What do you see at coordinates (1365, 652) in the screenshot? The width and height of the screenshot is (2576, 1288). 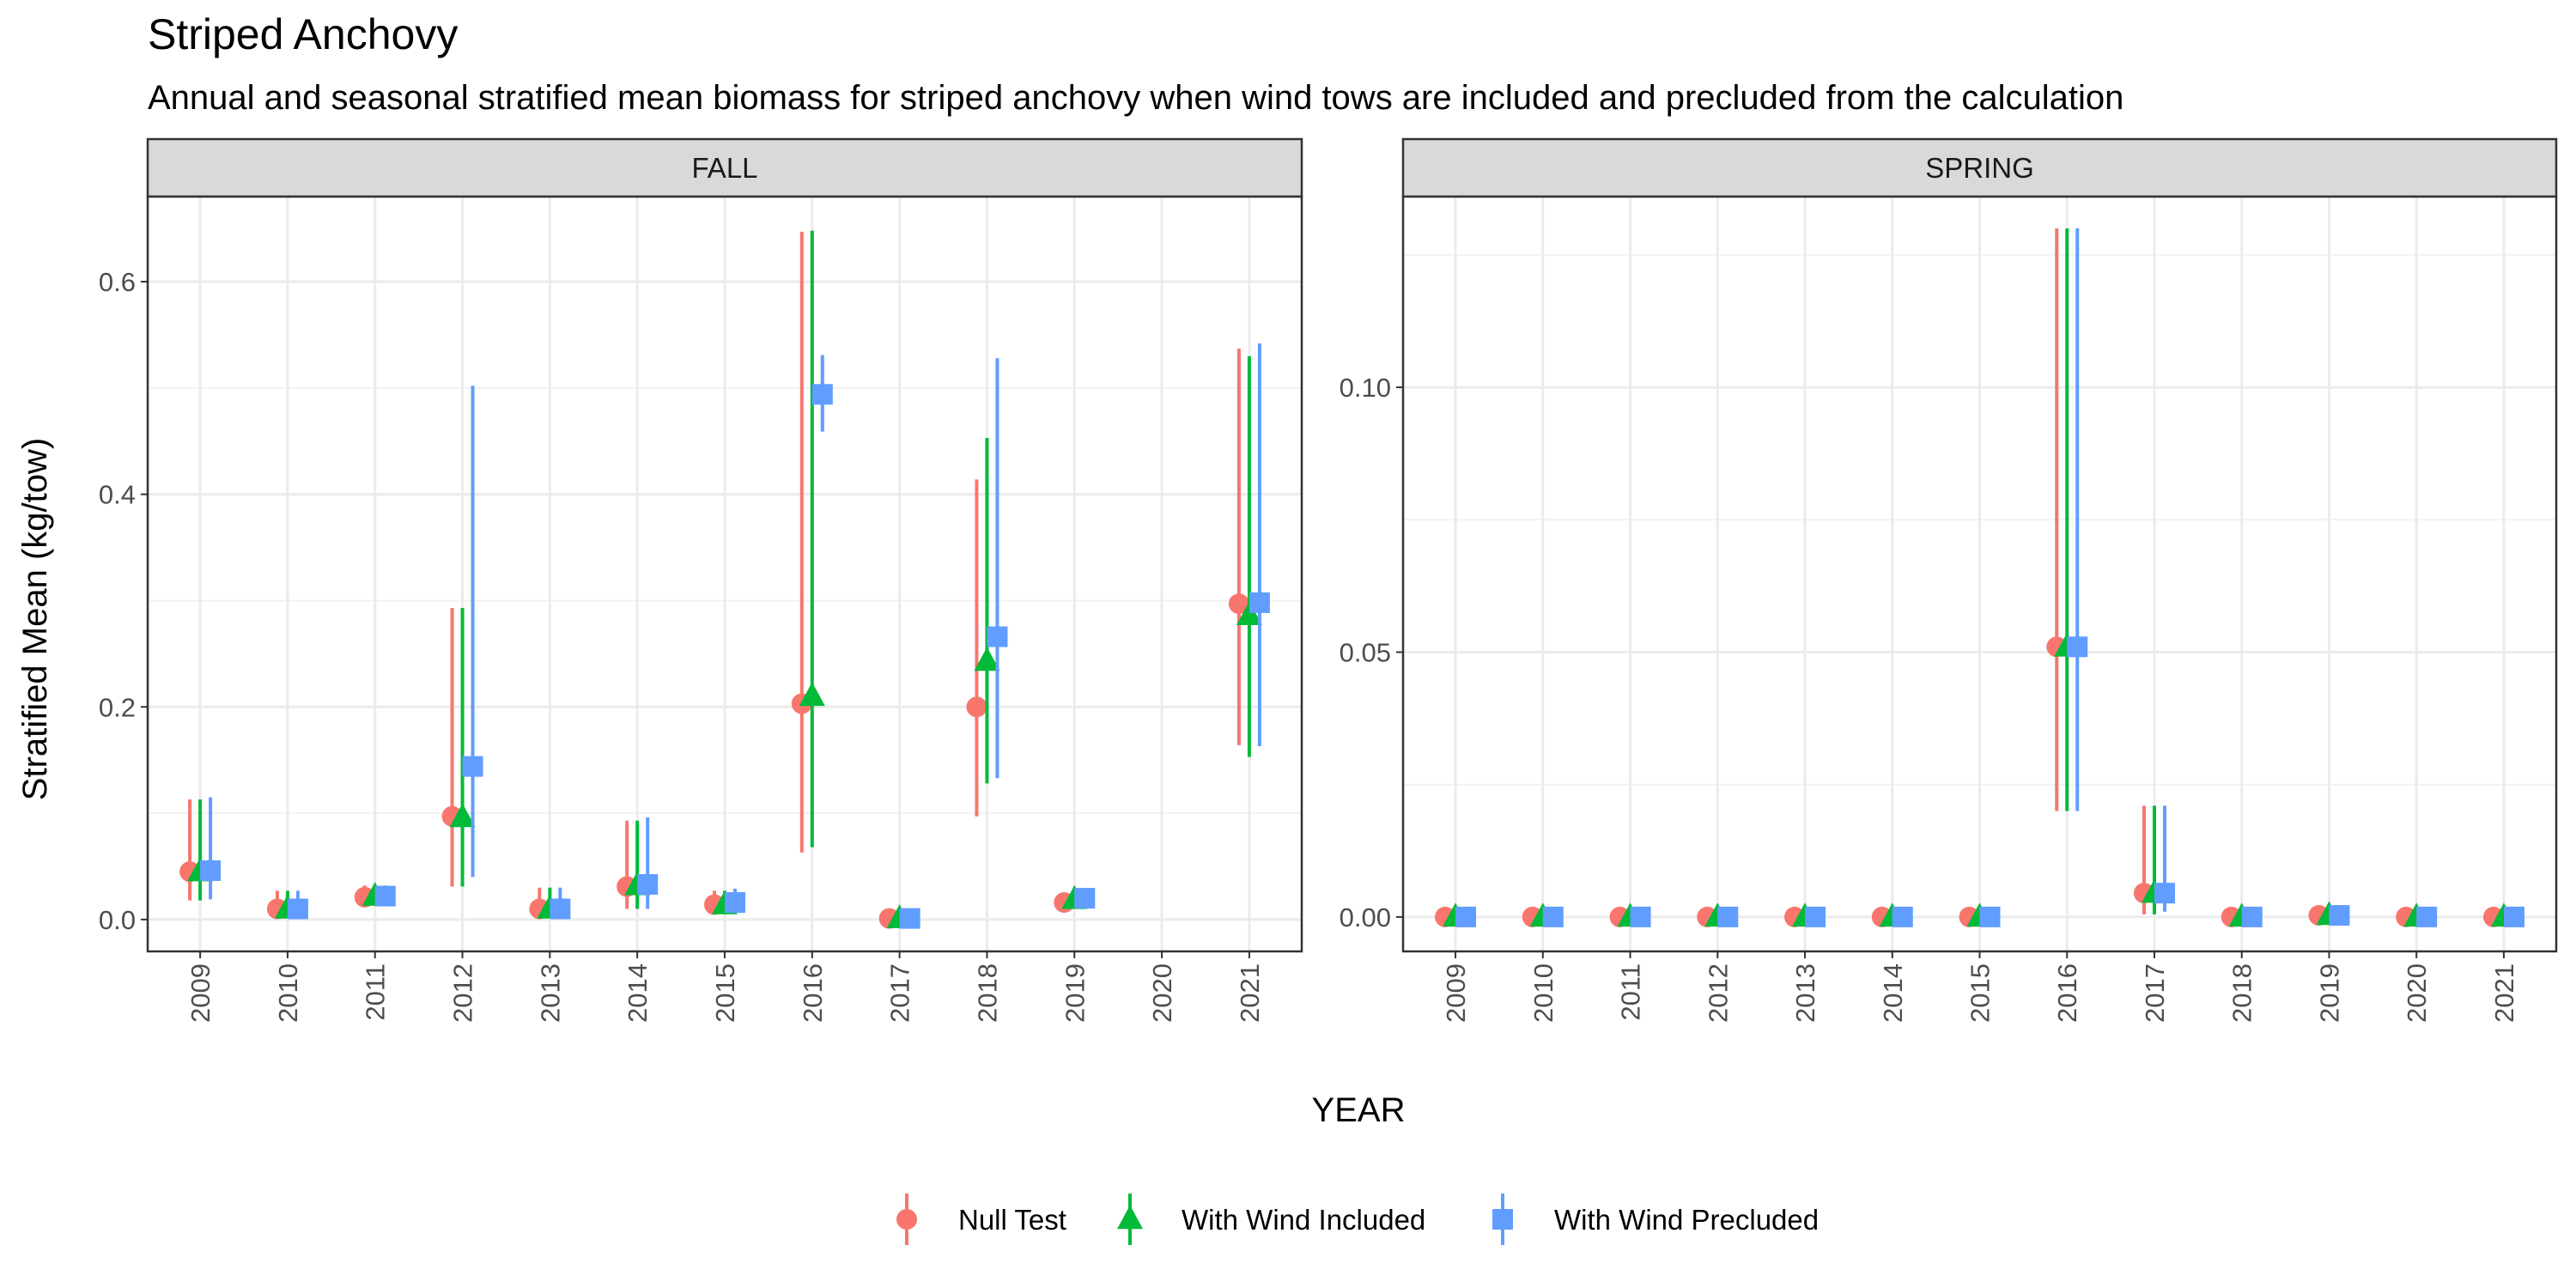 I see `y-tick-label: 0.05` at bounding box center [1365, 652].